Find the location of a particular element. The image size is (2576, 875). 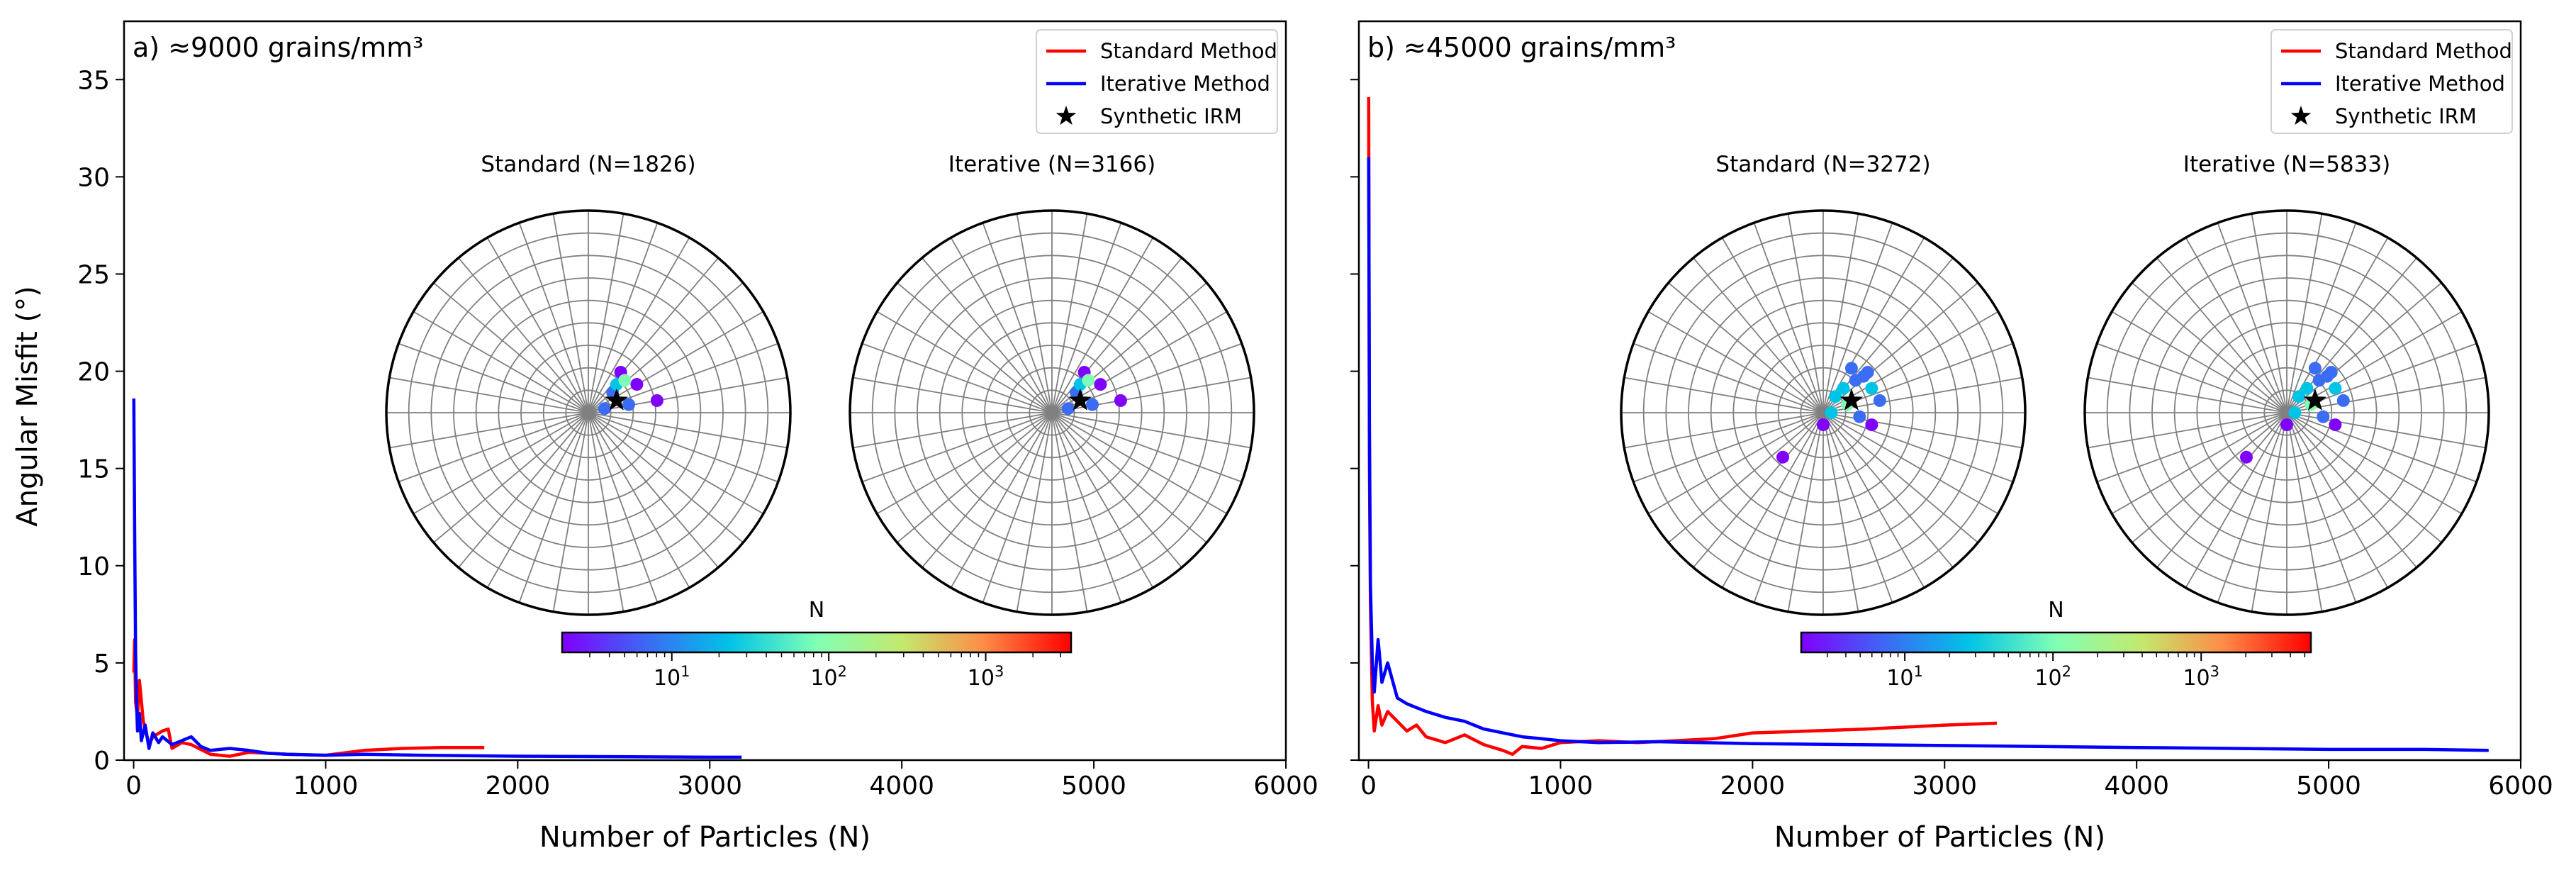

colorbar-label: N is located at coordinates (2056, 610).